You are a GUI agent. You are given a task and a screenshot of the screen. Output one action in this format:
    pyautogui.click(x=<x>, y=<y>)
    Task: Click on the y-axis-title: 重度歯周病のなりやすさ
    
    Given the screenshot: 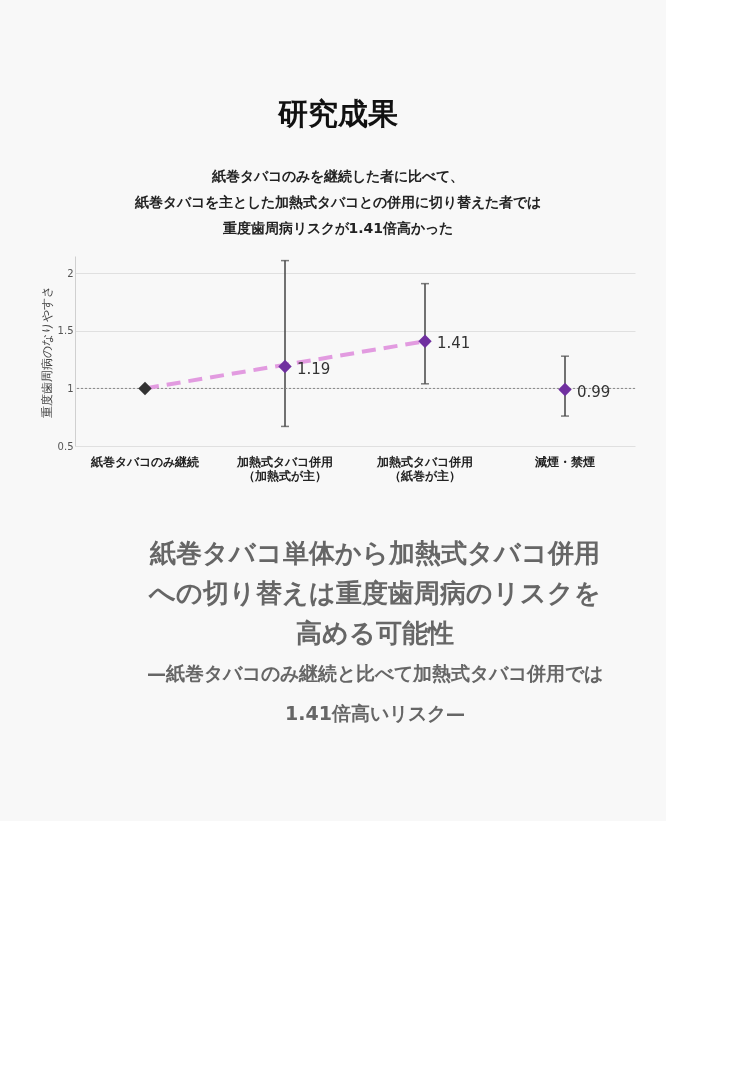 What is the action you would take?
    pyautogui.click(x=46, y=351)
    